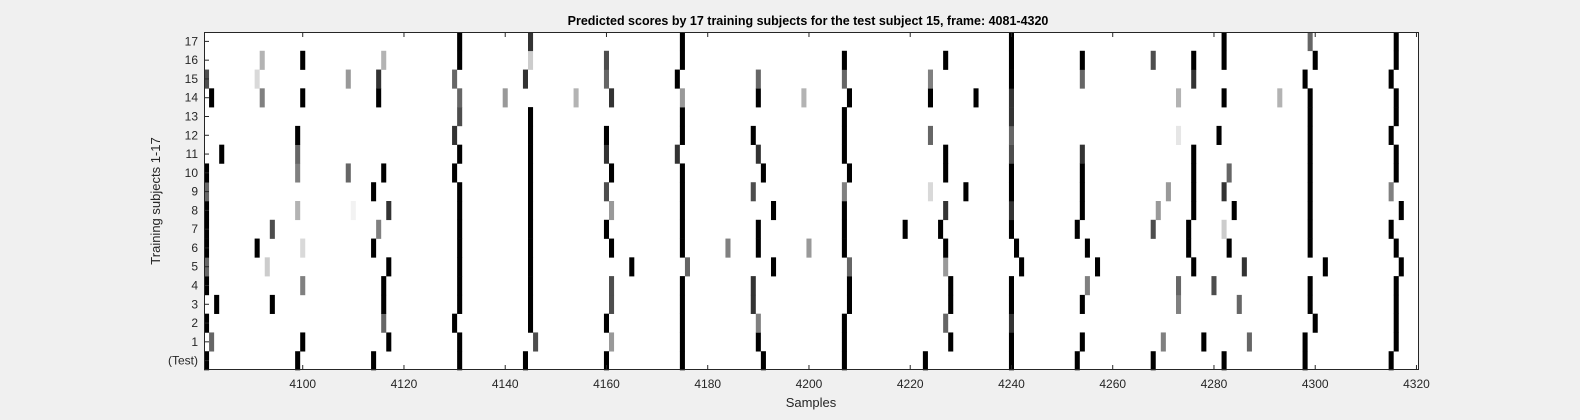  What do you see at coordinates (707, 384) in the screenshot?
I see `x-tick-label: 4180` at bounding box center [707, 384].